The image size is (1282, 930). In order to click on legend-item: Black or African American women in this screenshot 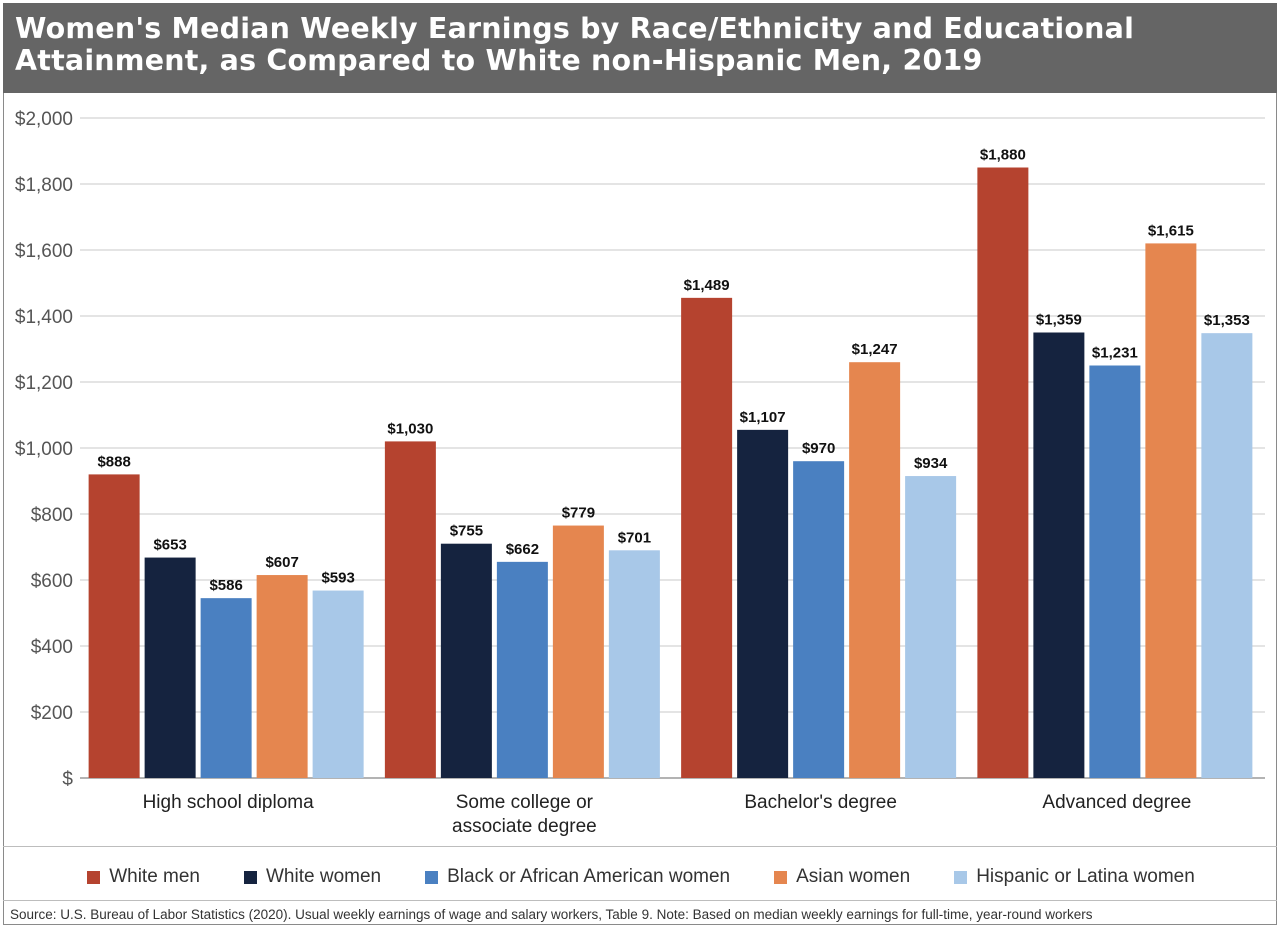, I will do `click(577, 877)`.